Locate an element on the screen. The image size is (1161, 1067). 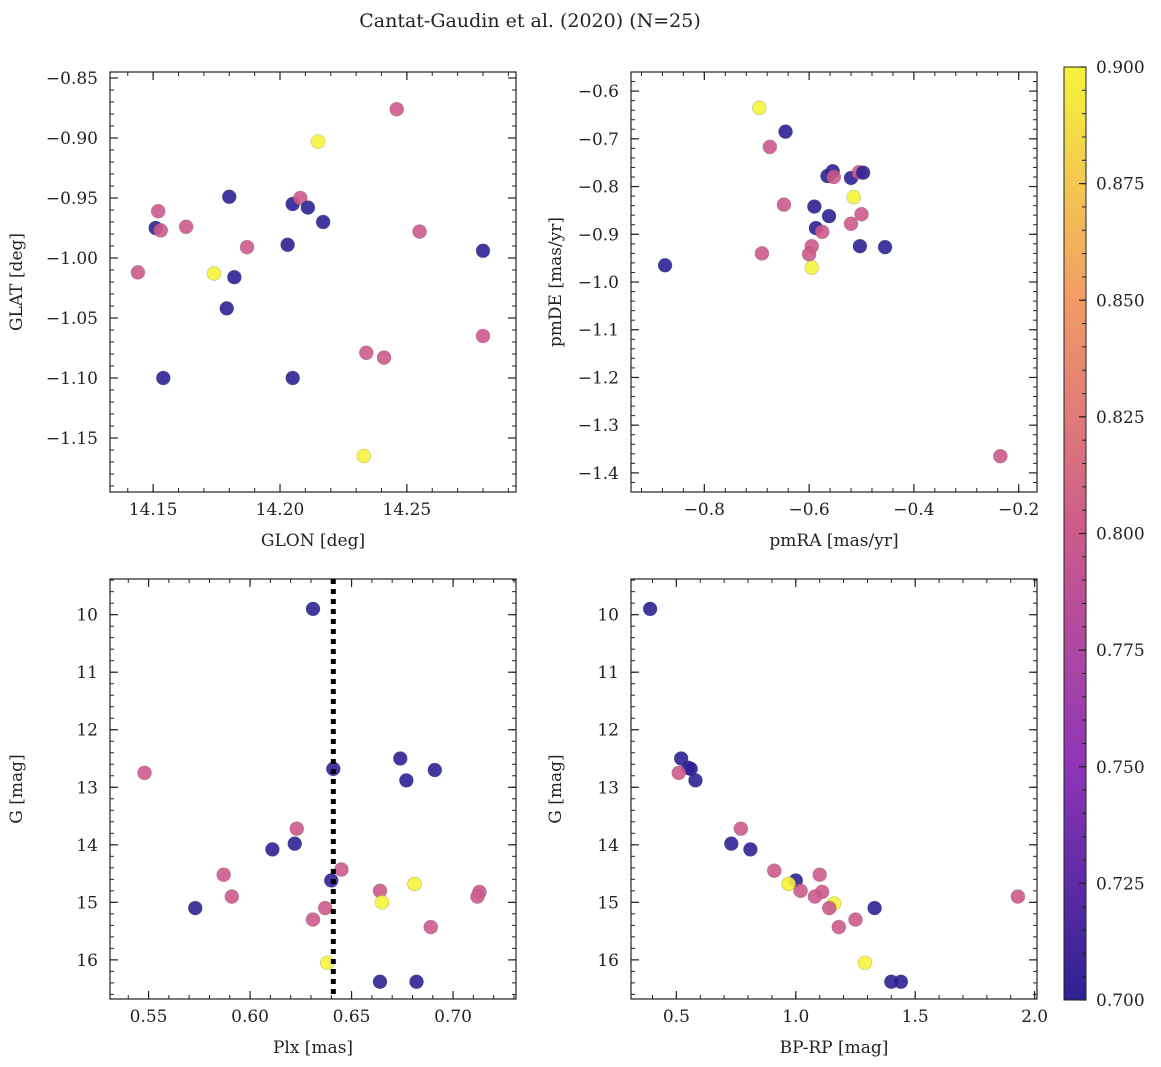
x-tick-label: 0.70 is located at coordinates (453, 1017).